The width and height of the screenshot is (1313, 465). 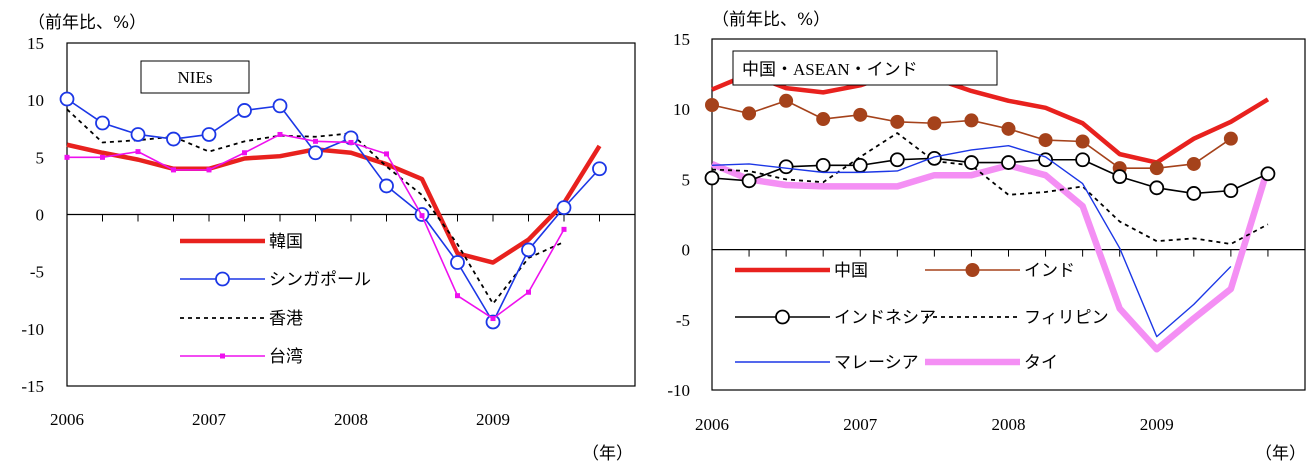 I want to click on nies-title: NIEs, so click(x=195, y=77).